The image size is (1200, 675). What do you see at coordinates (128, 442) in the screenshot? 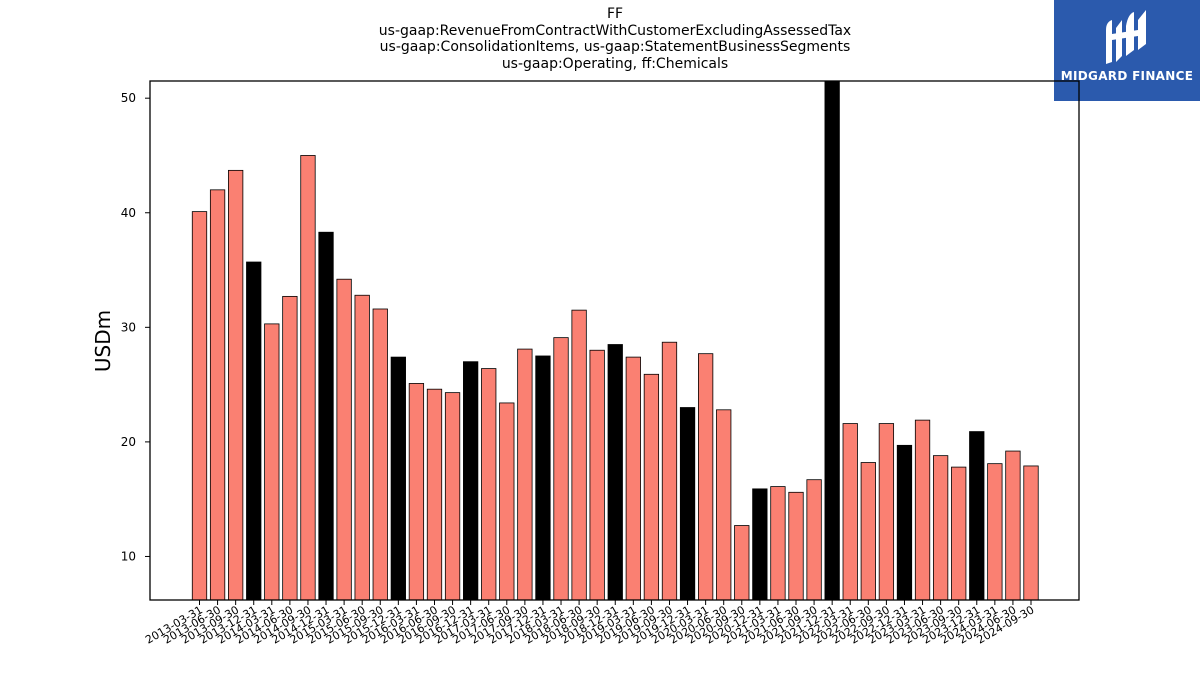
I see `y-tick-label-20: 20` at bounding box center [128, 442].